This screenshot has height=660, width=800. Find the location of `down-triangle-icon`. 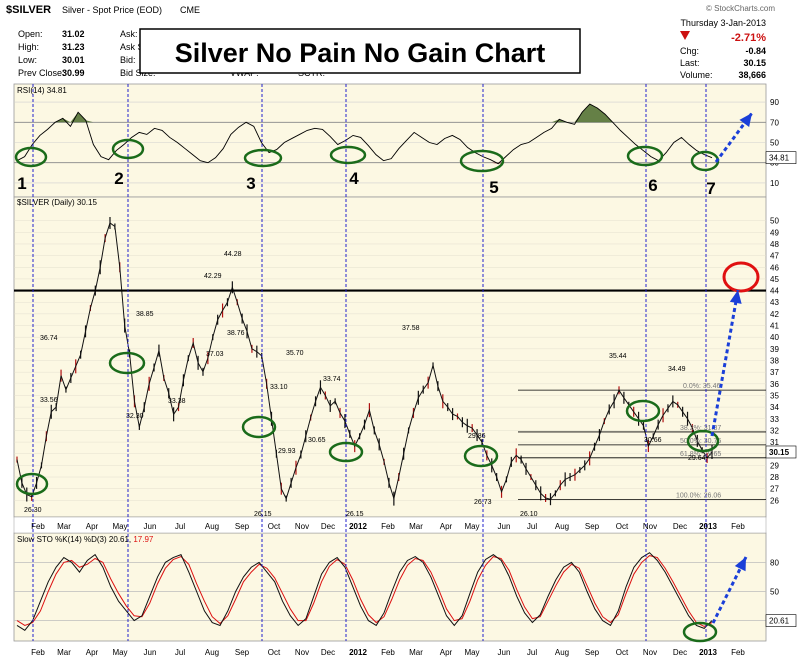

down-triangle-icon is located at coordinates (685, 35).